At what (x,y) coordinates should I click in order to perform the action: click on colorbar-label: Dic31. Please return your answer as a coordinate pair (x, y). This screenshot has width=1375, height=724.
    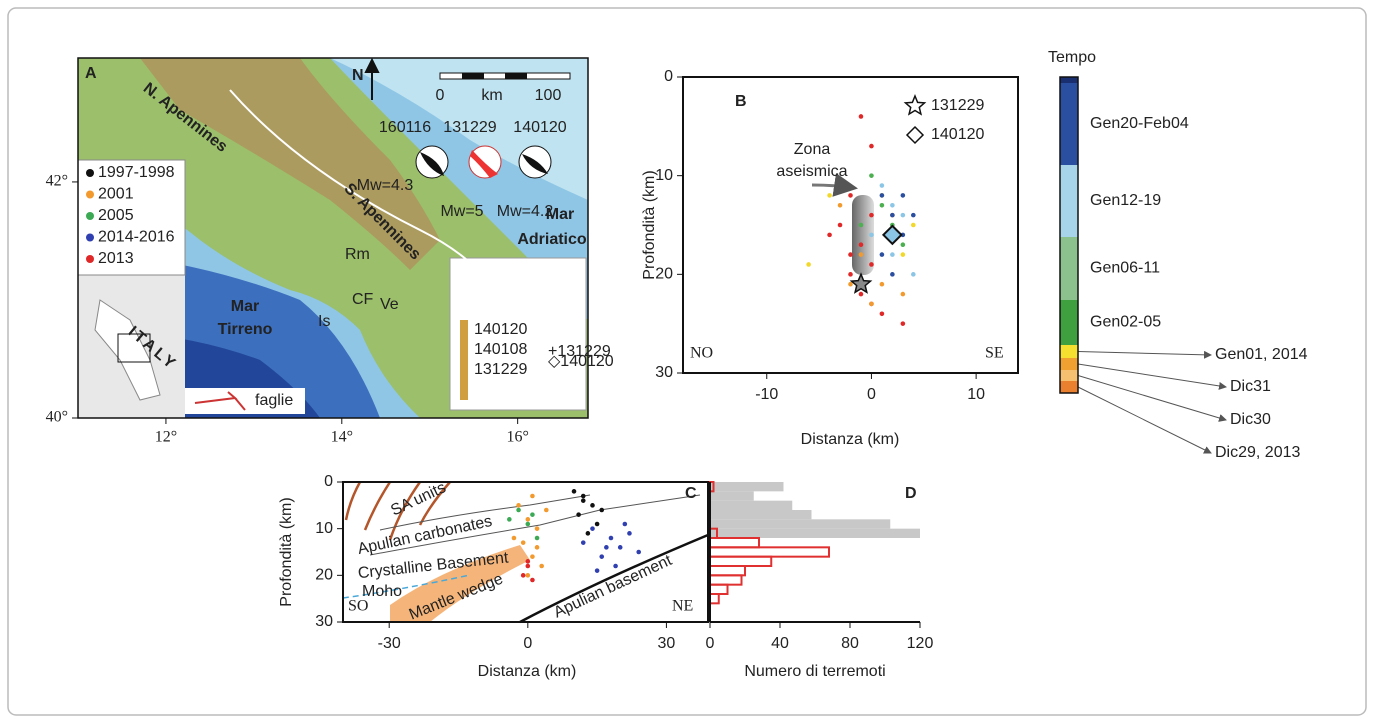
    Looking at the image, I should click on (1250, 386).